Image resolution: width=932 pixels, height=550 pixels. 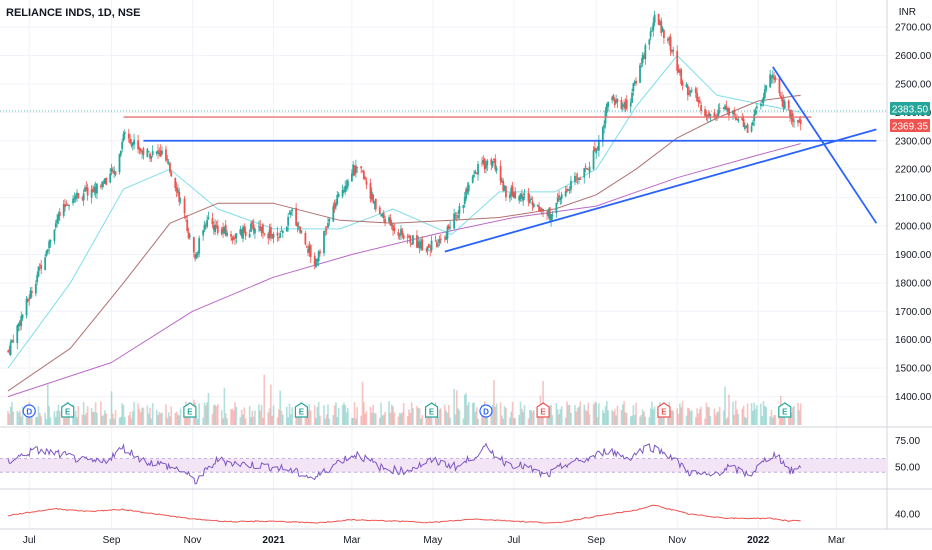 What do you see at coordinates (73, 13) in the screenshot?
I see `symbol-title: RELIANCE INDS, 1D, NSE` at bounding box center [73, 13].